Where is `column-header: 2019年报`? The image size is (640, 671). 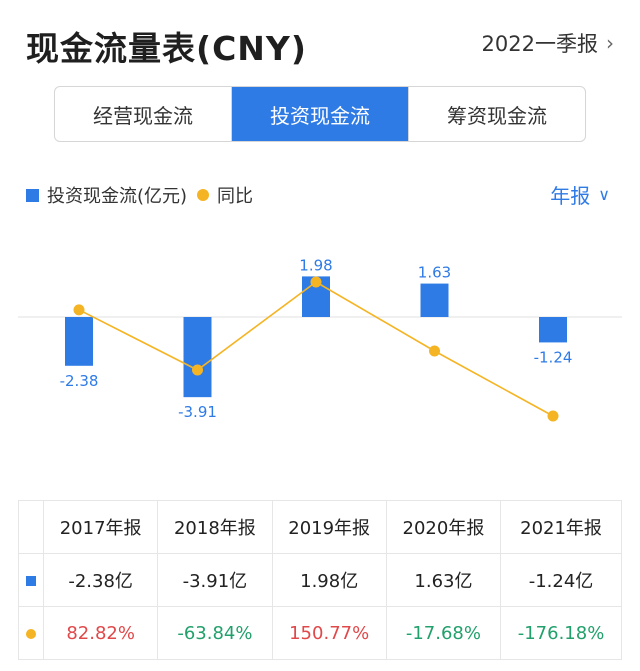
column-header: 2019年报 is located at coordinates (329, 527).